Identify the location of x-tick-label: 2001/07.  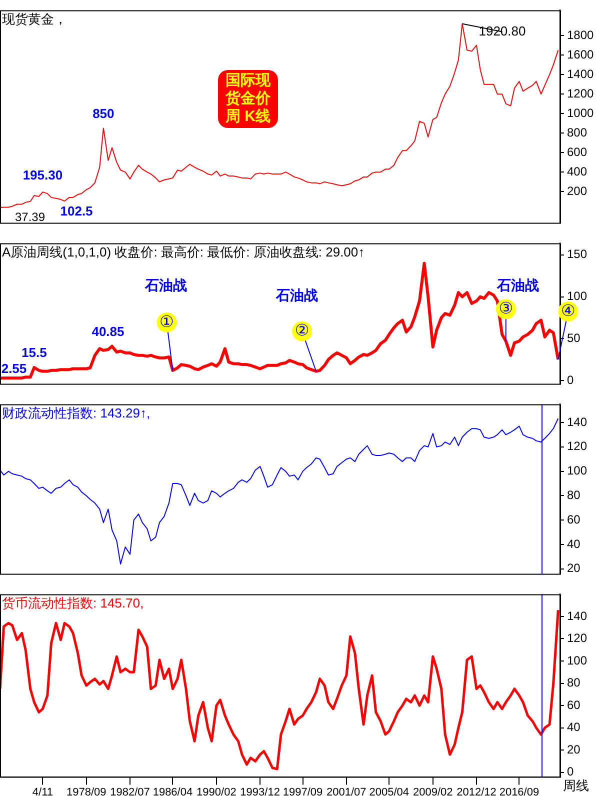
(346, 792).